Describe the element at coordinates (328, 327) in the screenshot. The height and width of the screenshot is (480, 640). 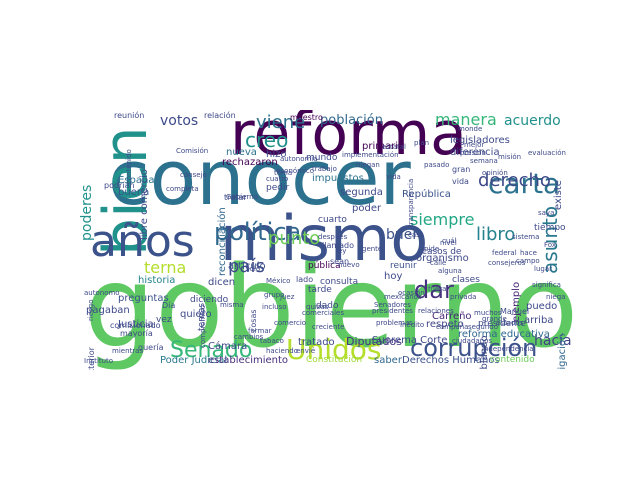
I see `word: creciente` at that location.